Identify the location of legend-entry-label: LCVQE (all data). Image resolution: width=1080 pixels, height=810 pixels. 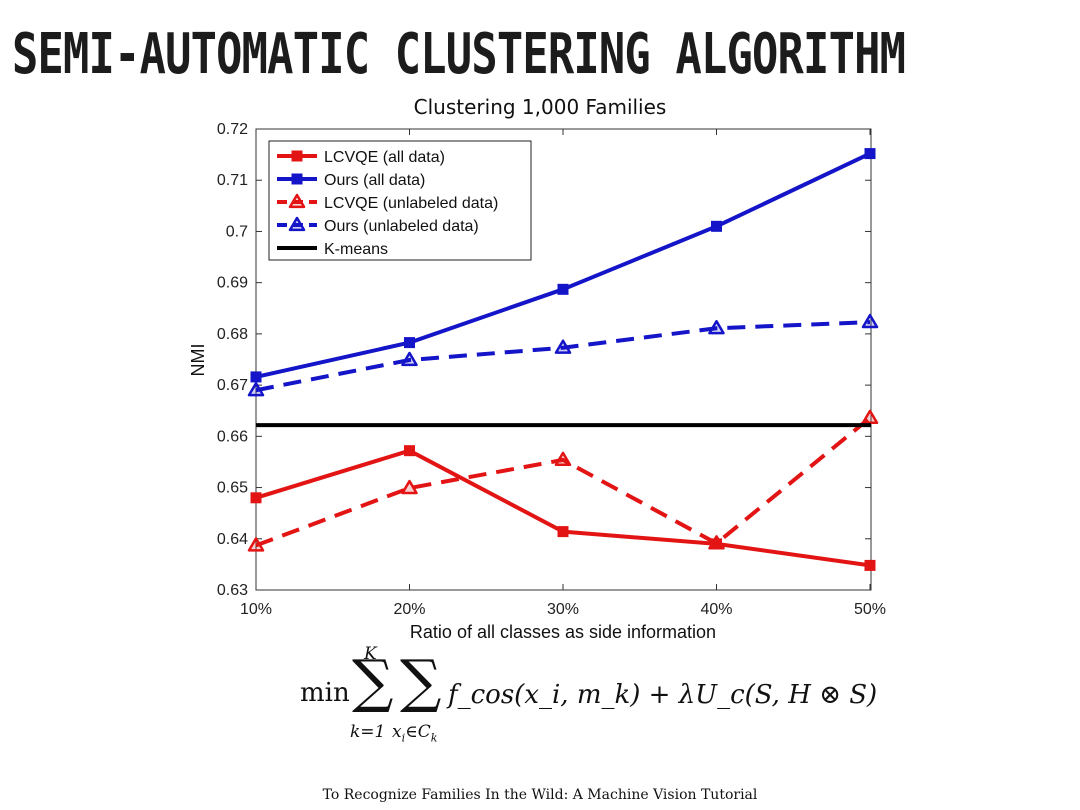
(384, 157).